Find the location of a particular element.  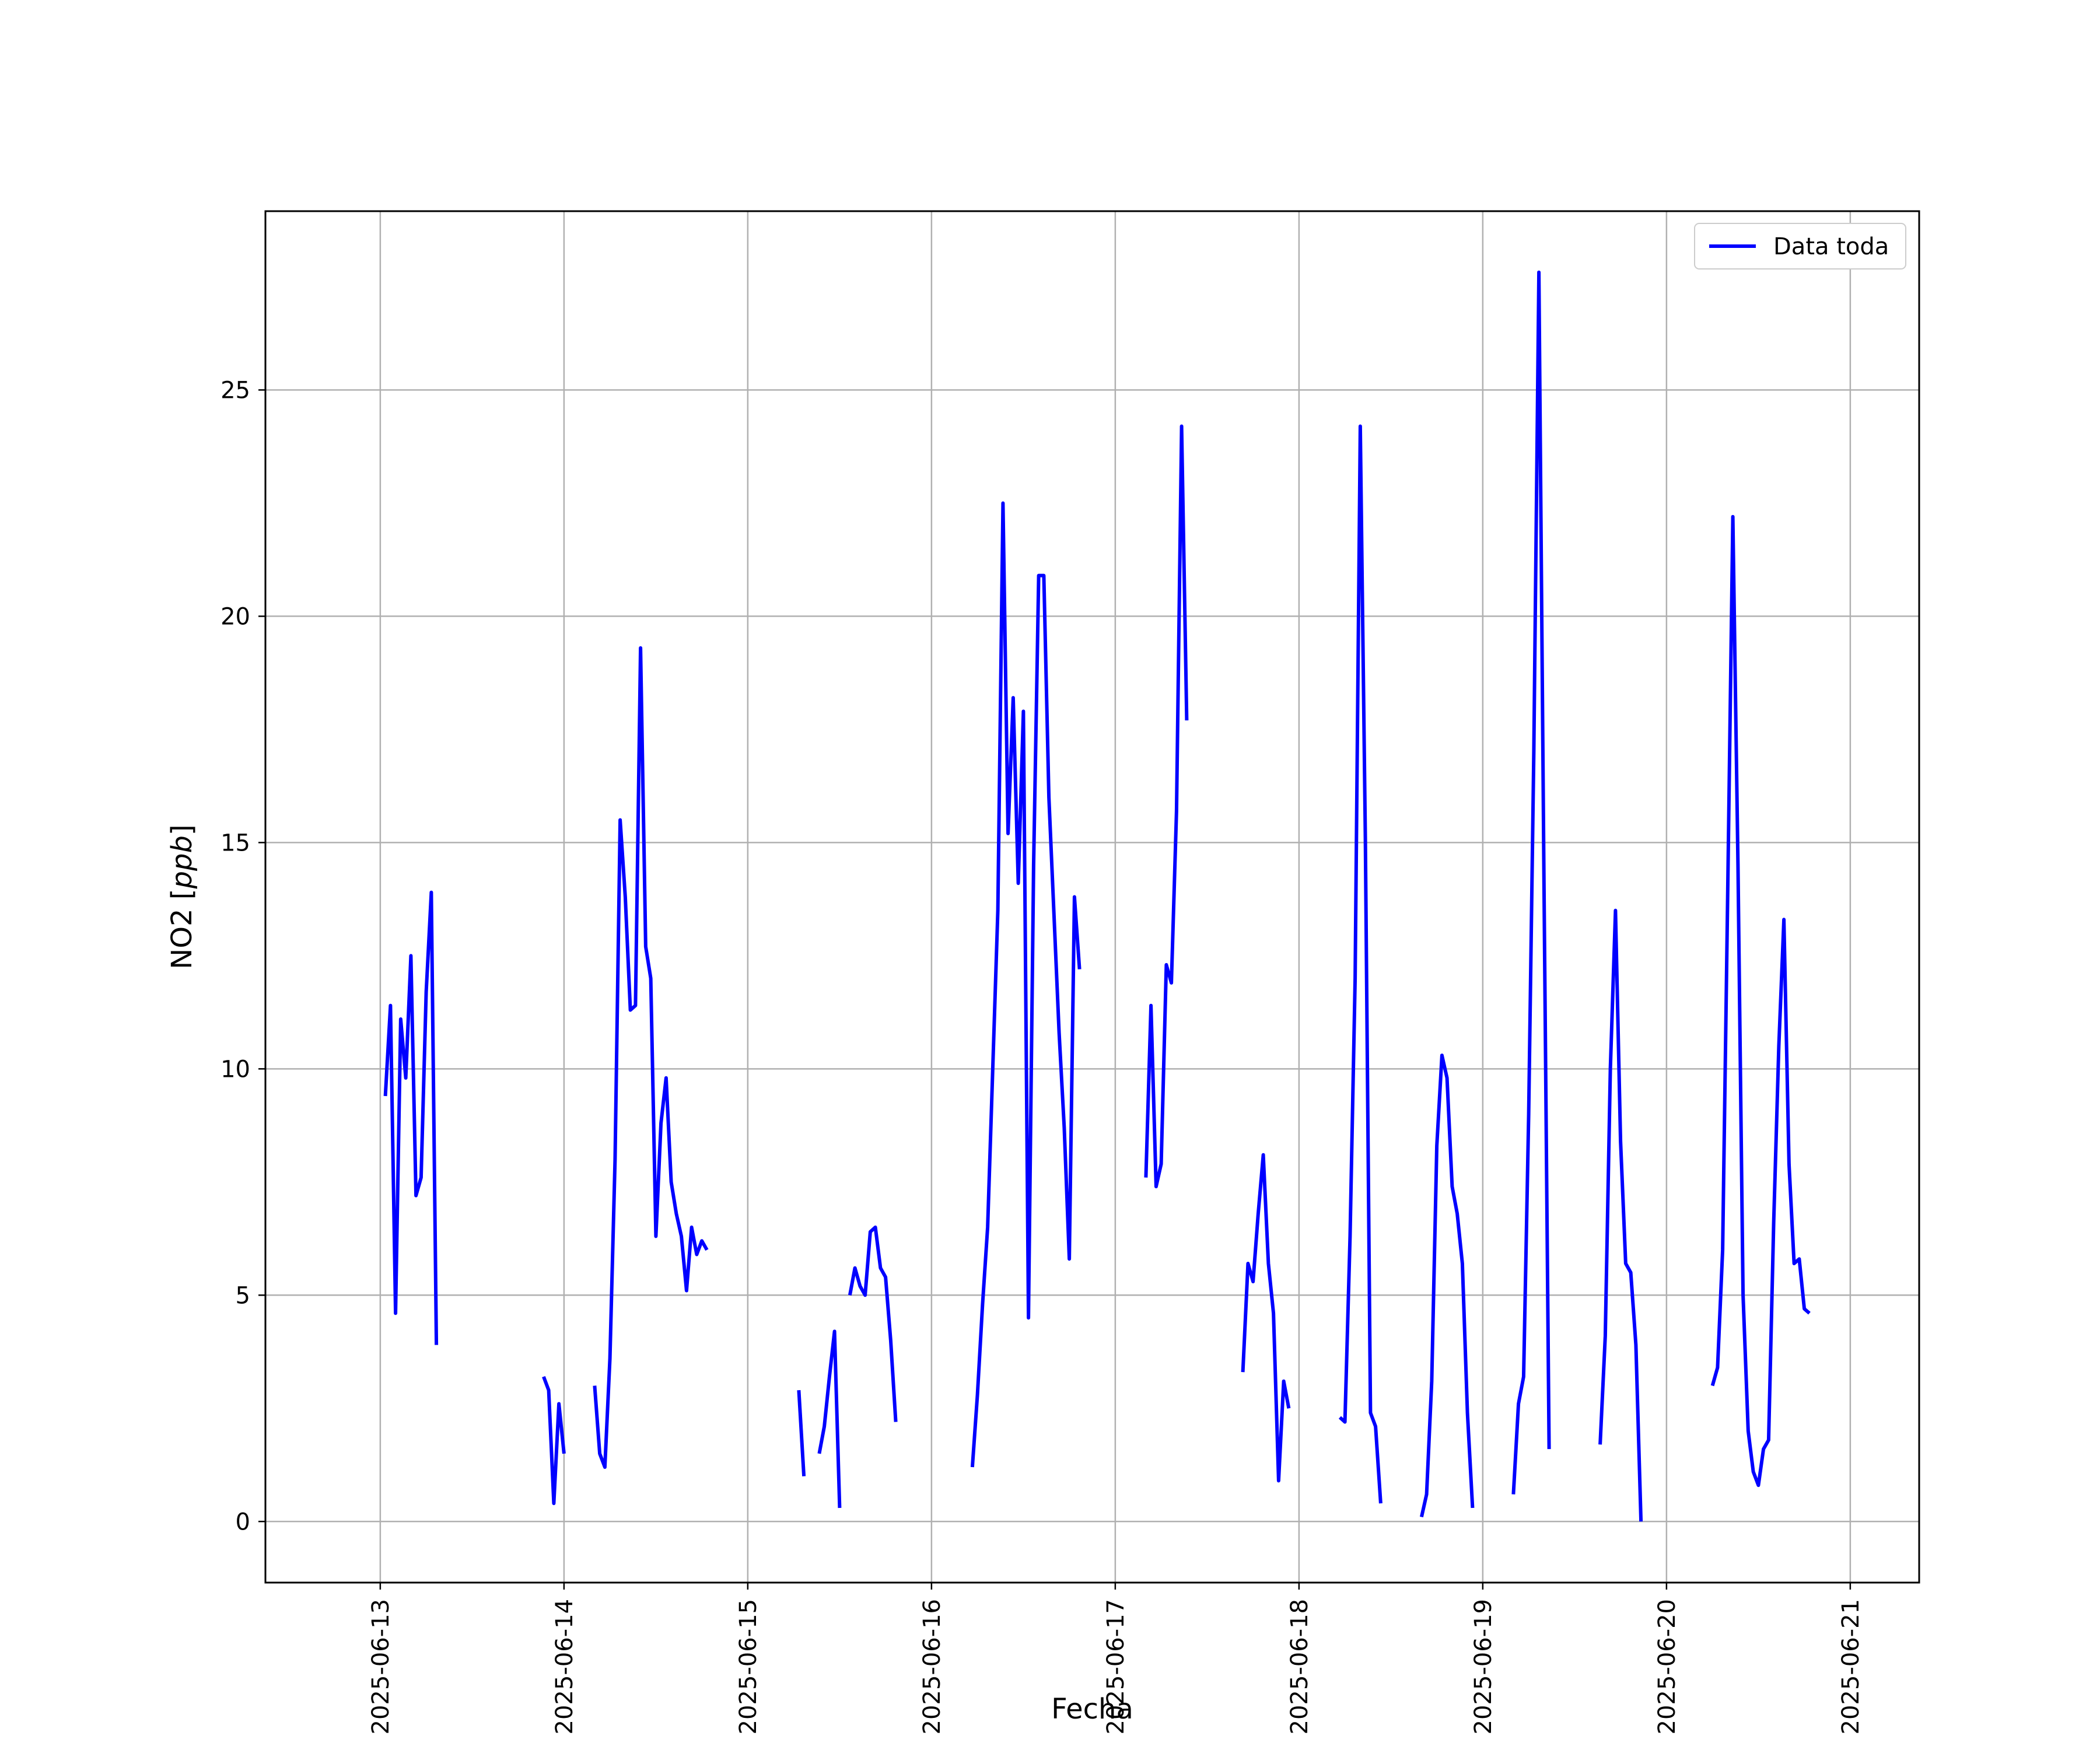

legend: Data toda is located at coordinates (1800, 246).